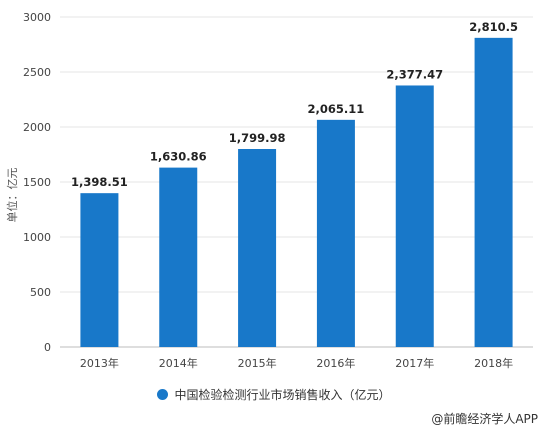  I want to click on y-tick-label: 2500, so click(37, 72).